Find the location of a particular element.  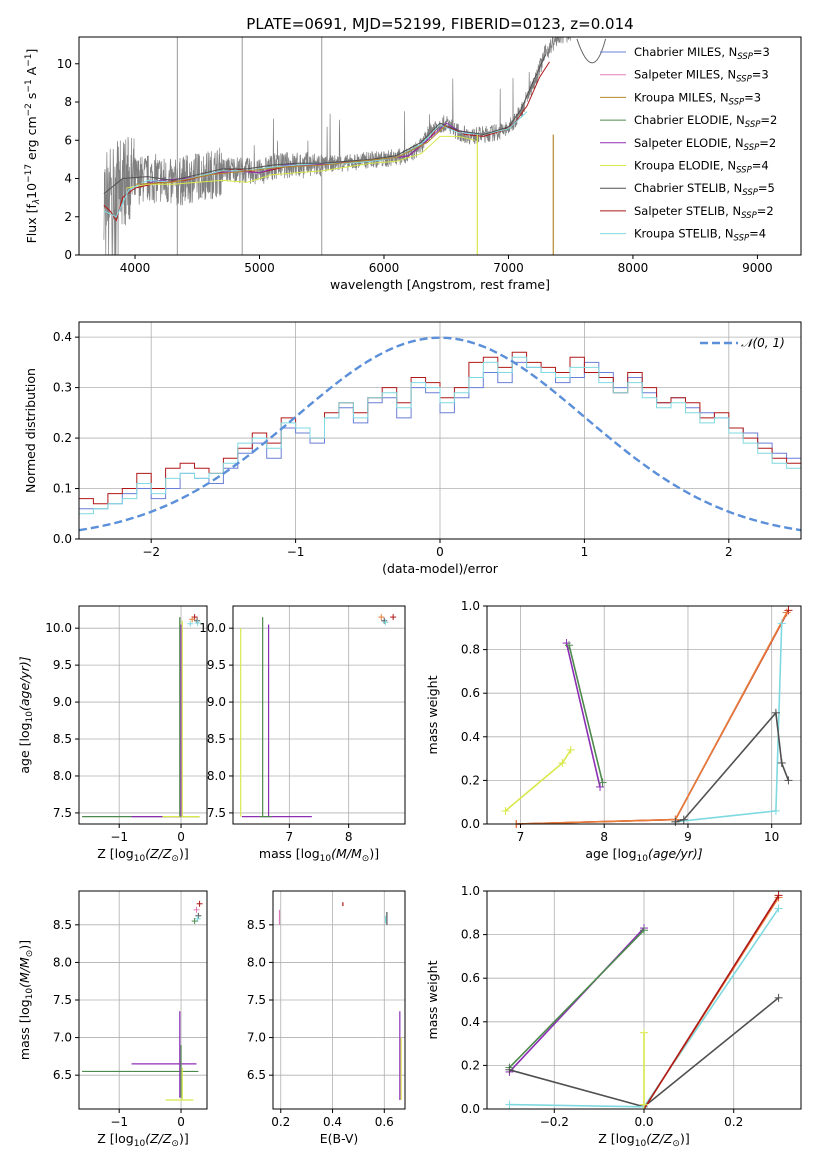

legend-label: Salpeter STELIB, NSSP=2 is located at coordinates (704, 212).